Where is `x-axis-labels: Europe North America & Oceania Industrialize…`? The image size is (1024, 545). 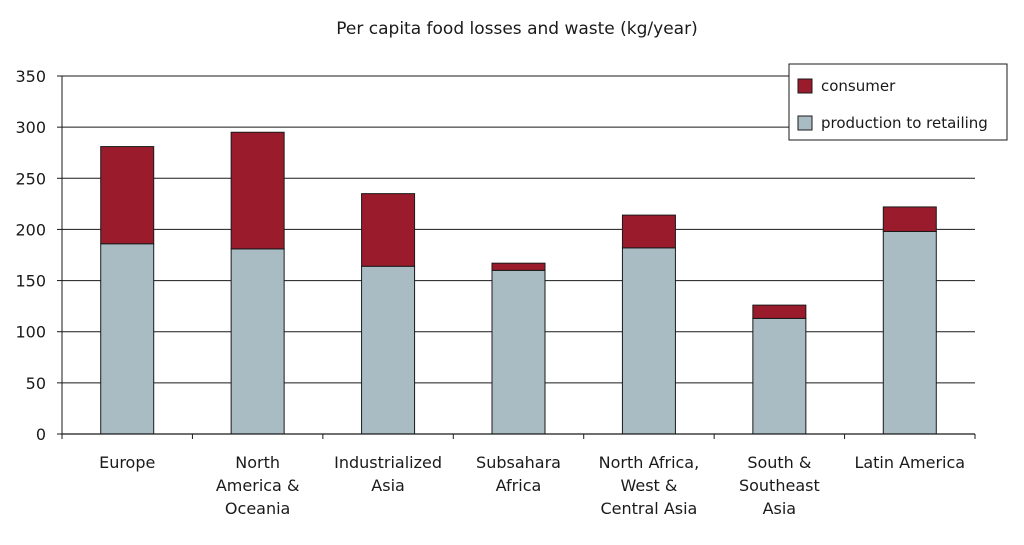
x-axis-labels: Europe North America & Oceania Industrialize… is located at coordinates (532, 485).